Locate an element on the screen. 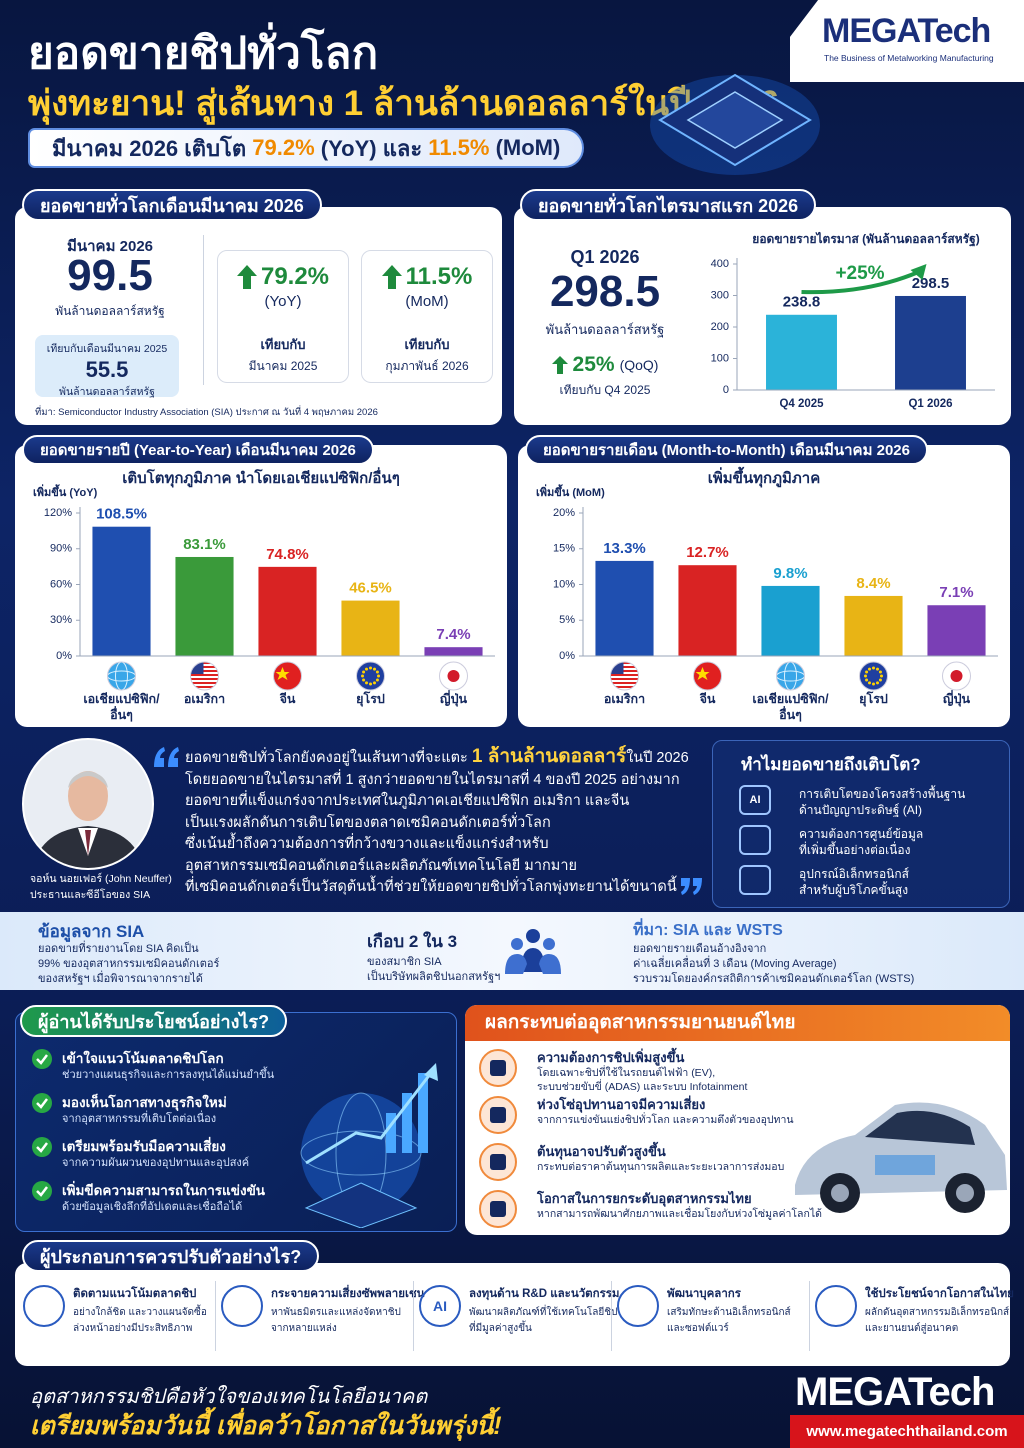  card-value: 11.5% is located at coordinates (439, 276).